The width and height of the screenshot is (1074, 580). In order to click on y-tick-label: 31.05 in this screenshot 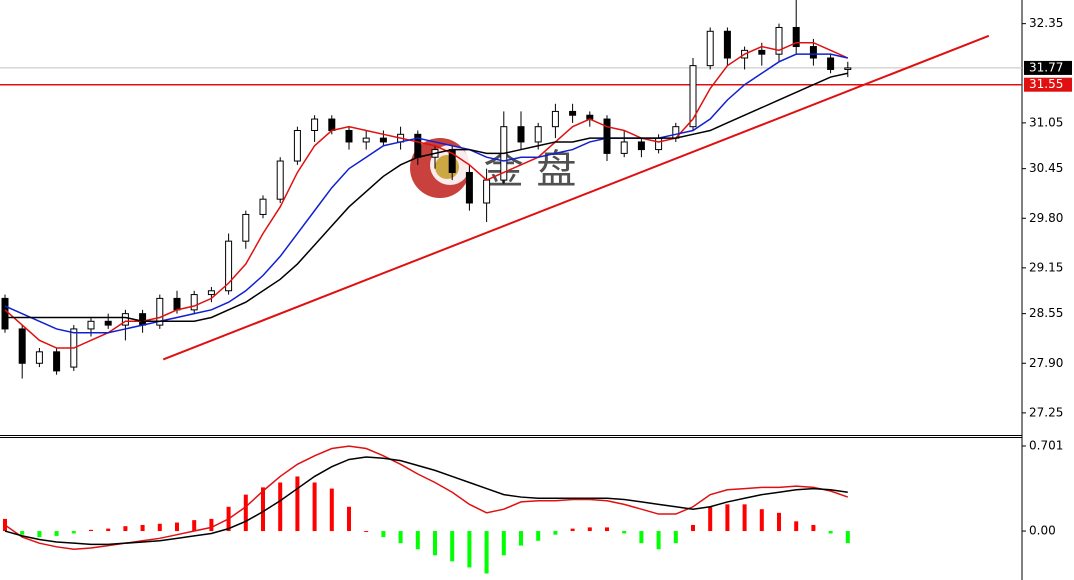, I will do `click(1046, 122)`.